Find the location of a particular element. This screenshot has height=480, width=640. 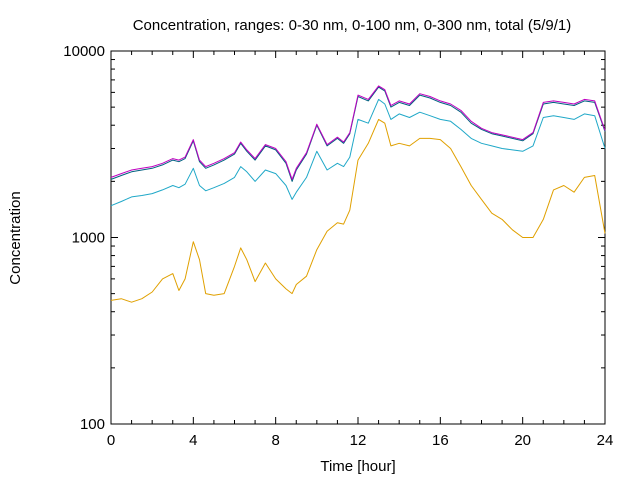

x-tick-label: 24 is located at coordinates (605, 440).